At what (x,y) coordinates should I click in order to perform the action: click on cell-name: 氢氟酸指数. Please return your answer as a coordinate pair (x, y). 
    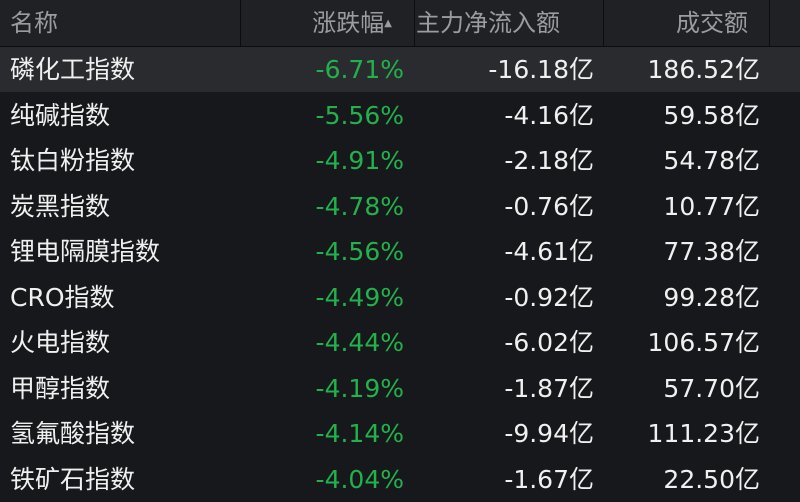
    Looking at the image, I should click on (73, 433).